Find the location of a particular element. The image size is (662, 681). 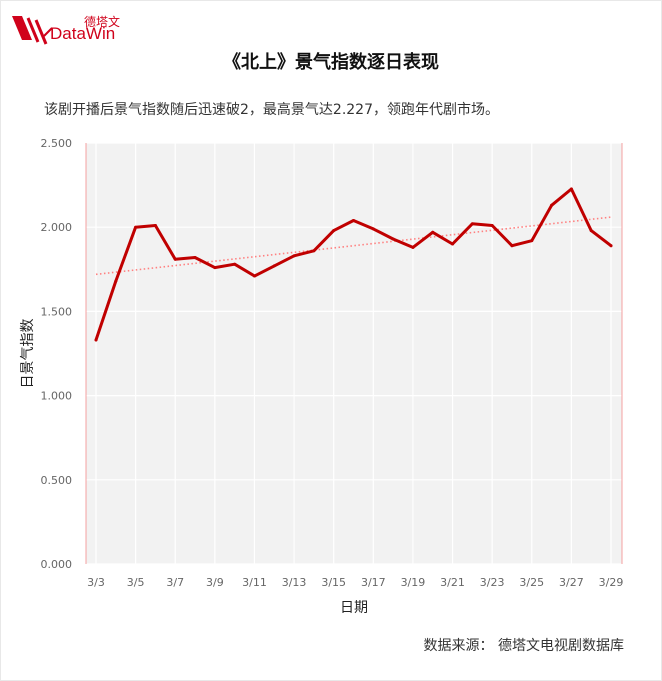

x-tick-label: 3/17 is located at coordinates (373, 582).